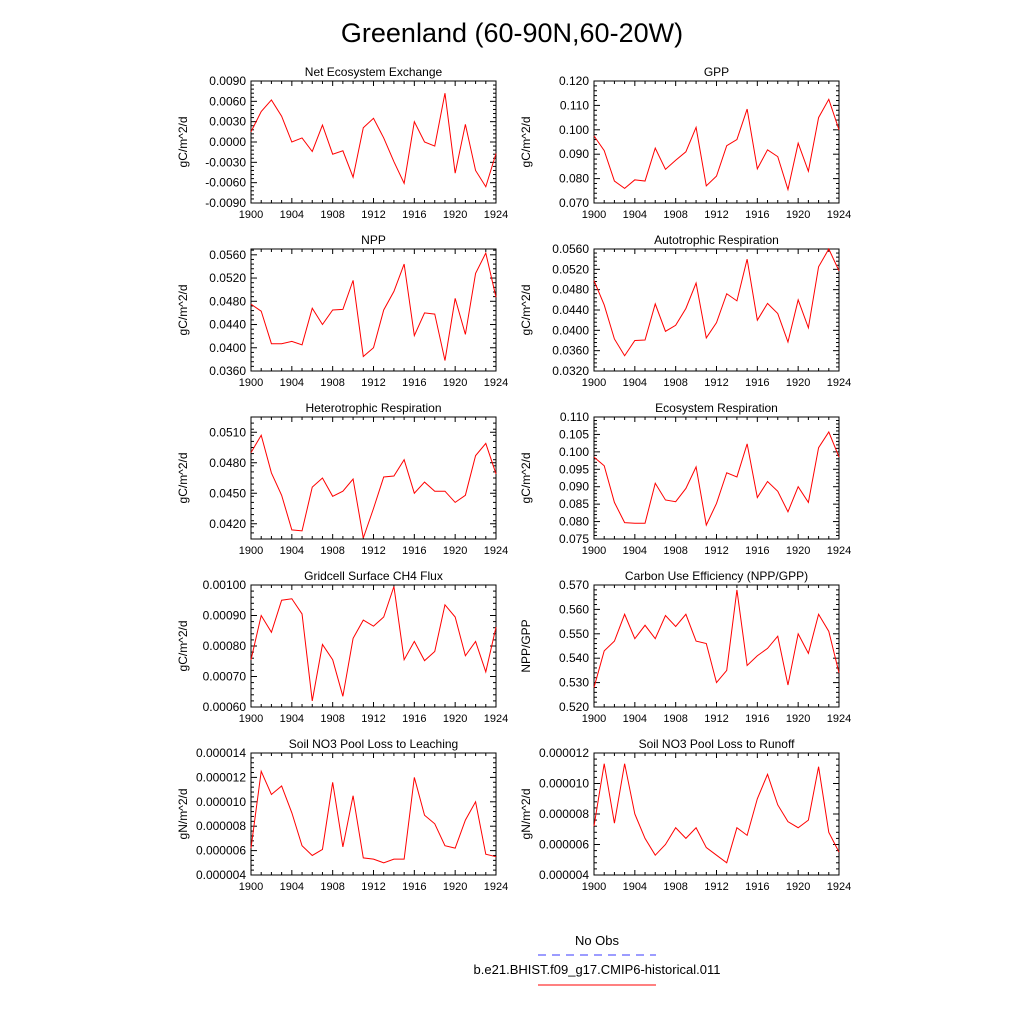 This screenshot has width=1024, height=1024. I want to click on y-tick-label: 0.080, so click(574, 522).